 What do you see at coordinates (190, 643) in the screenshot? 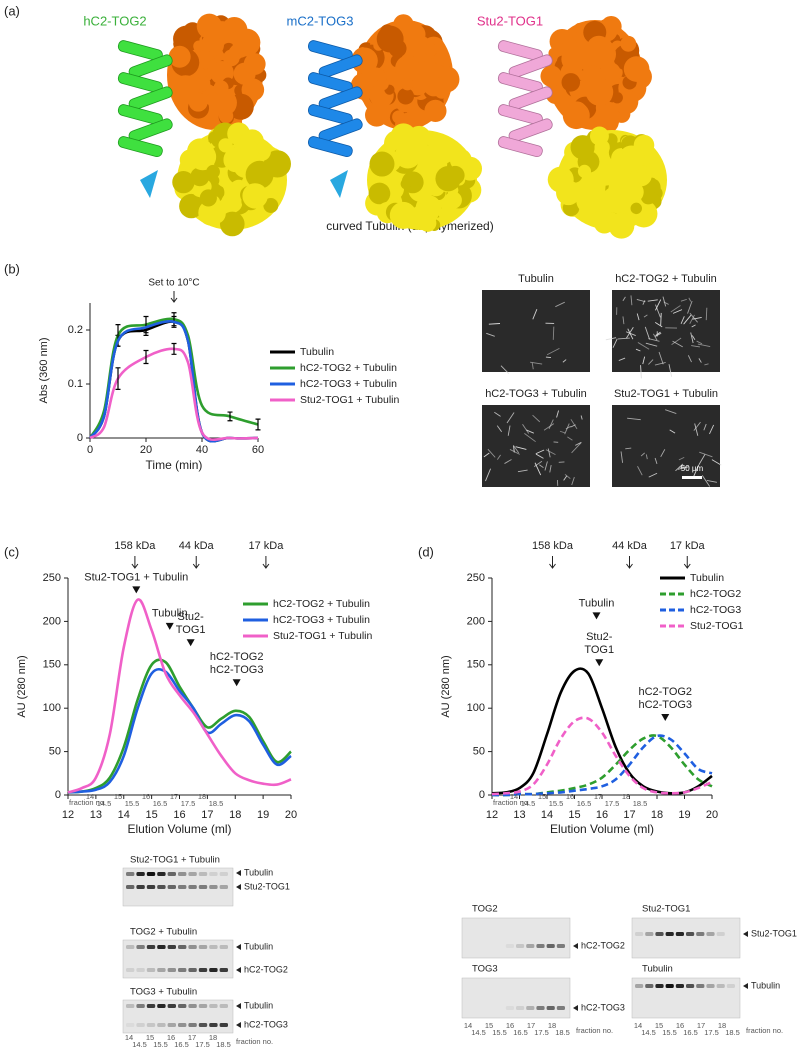
I see `peak-arrow` at bounding box center [190, 643].